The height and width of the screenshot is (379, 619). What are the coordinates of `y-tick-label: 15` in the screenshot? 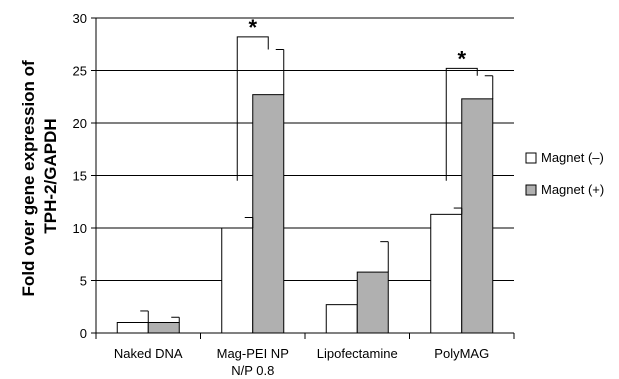 It's located at (80, 176).